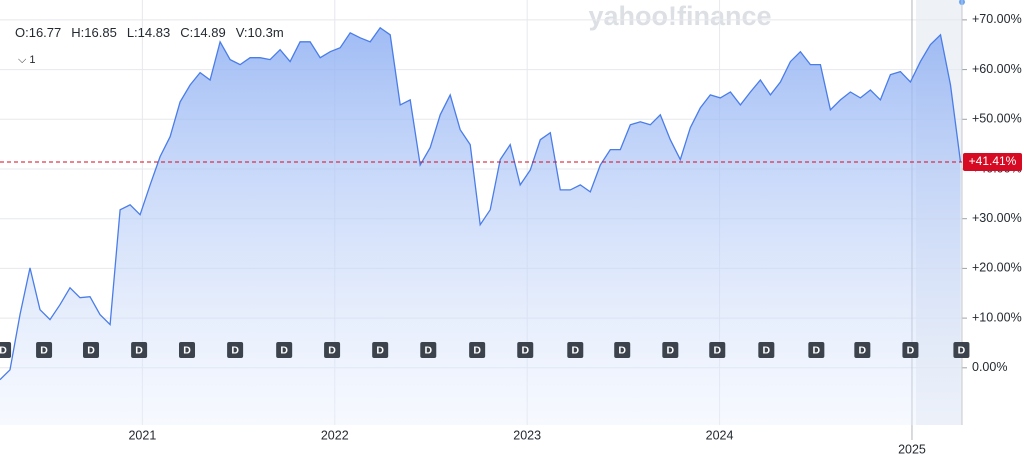 The image size is (1024, 455). Describe the element at coordinates (527, 435) in the screenshot. I see `x-tick-label: 2023` at that location.